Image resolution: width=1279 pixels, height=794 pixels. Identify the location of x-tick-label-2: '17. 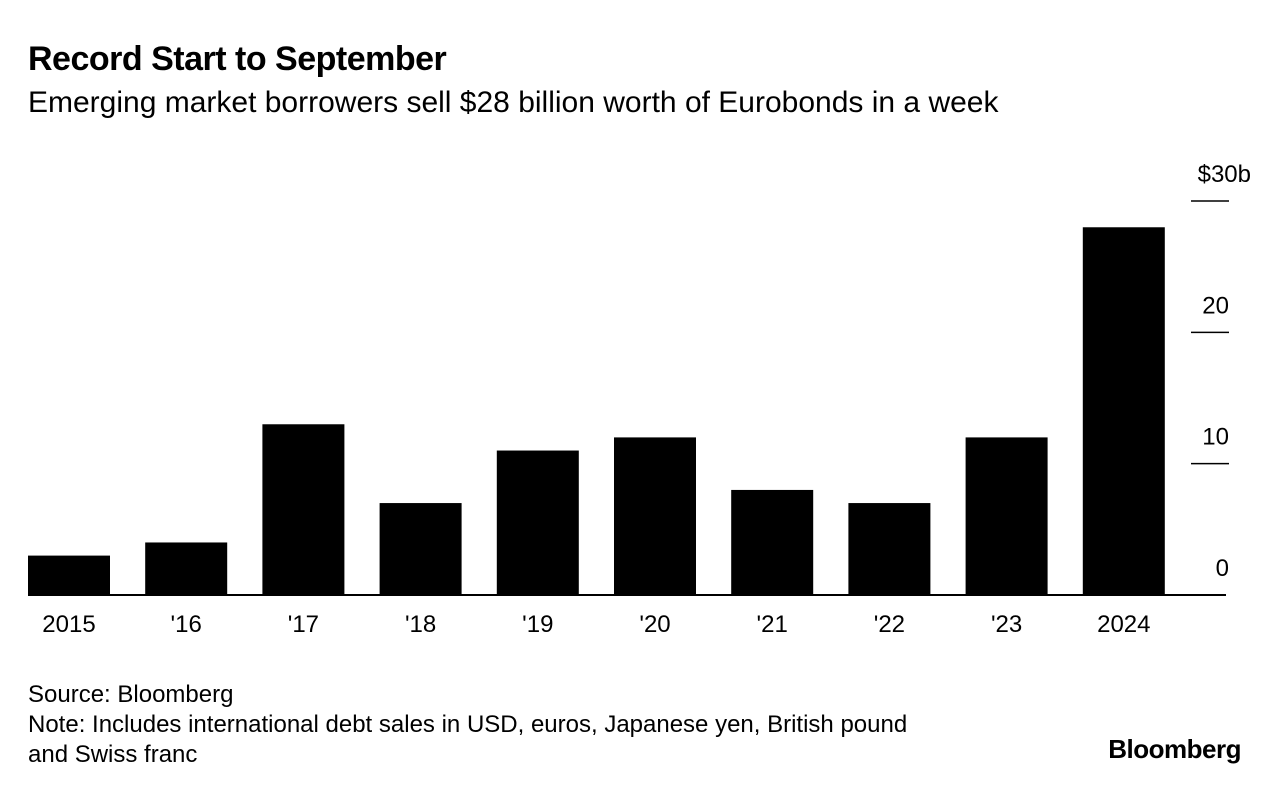
(303, 624).